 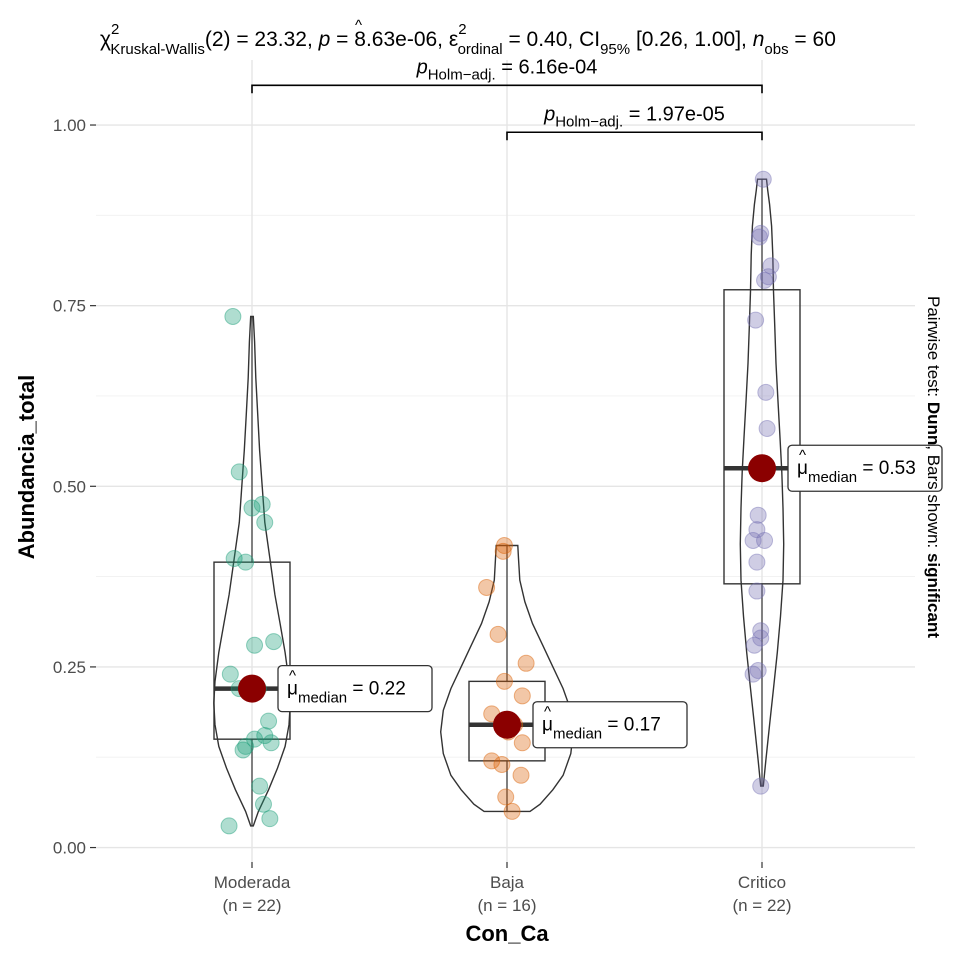 I want to click on median-label-hat-moderada: ^, so click(x=292, y=676).